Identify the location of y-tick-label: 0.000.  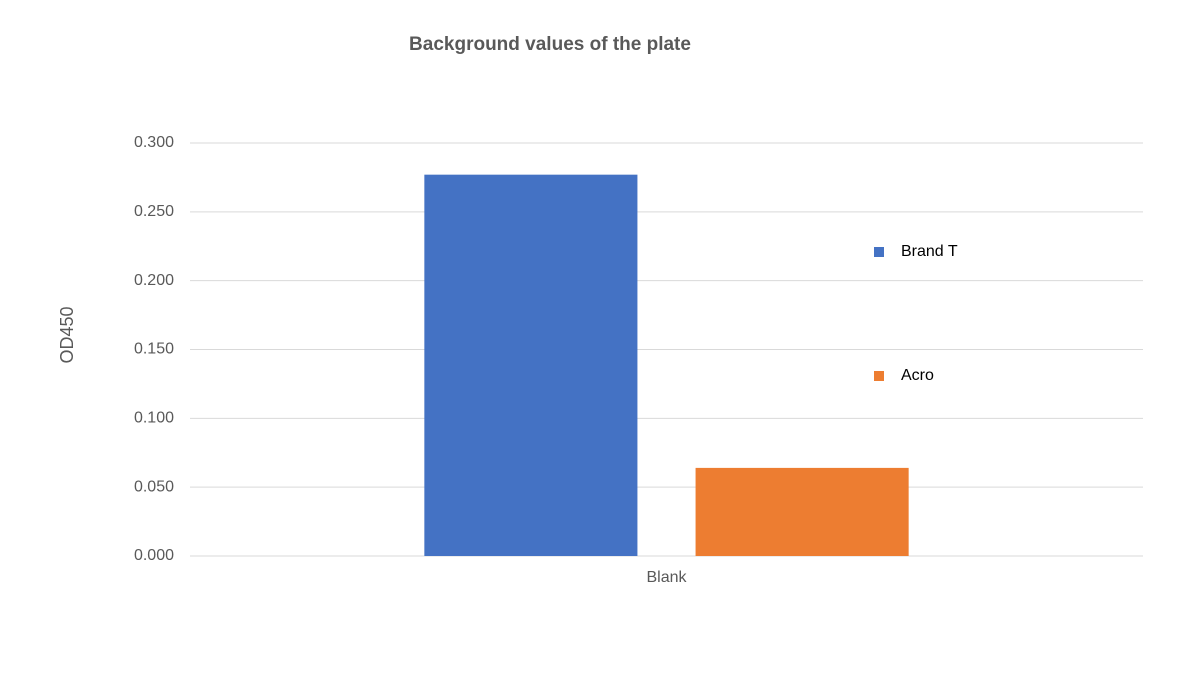
(154, 555).